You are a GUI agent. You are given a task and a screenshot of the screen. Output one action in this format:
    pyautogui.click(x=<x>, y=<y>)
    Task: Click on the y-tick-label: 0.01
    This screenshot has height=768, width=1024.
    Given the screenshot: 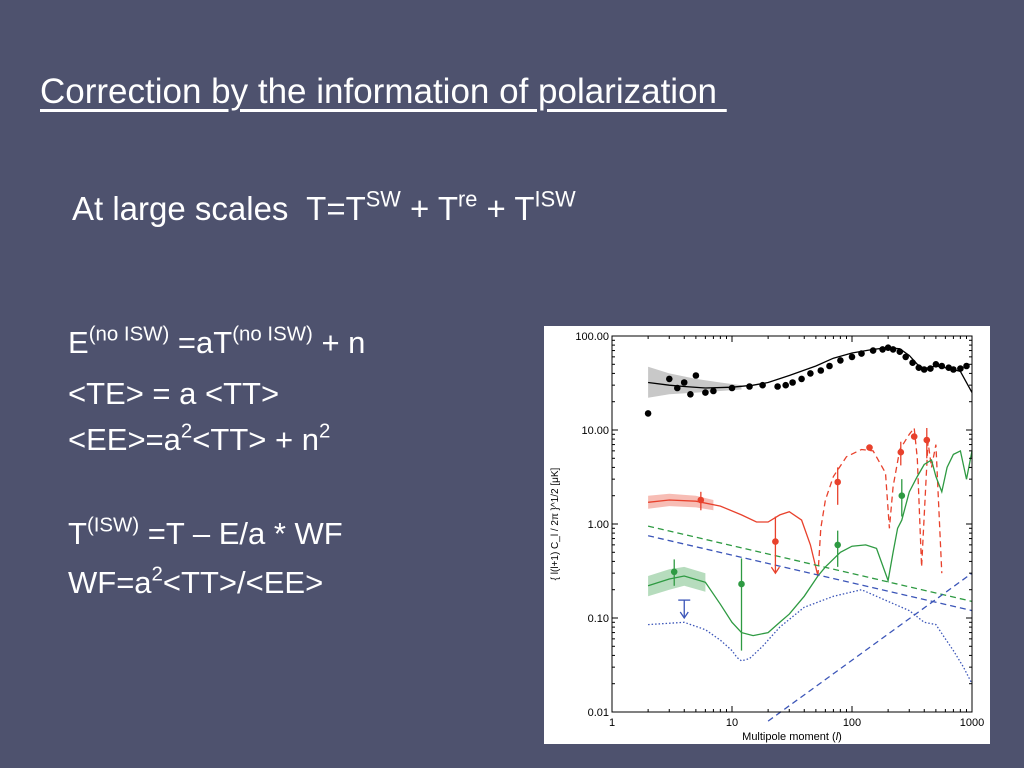 What is the action you would take?
    pyautogui.click(x=598, y=713)
    